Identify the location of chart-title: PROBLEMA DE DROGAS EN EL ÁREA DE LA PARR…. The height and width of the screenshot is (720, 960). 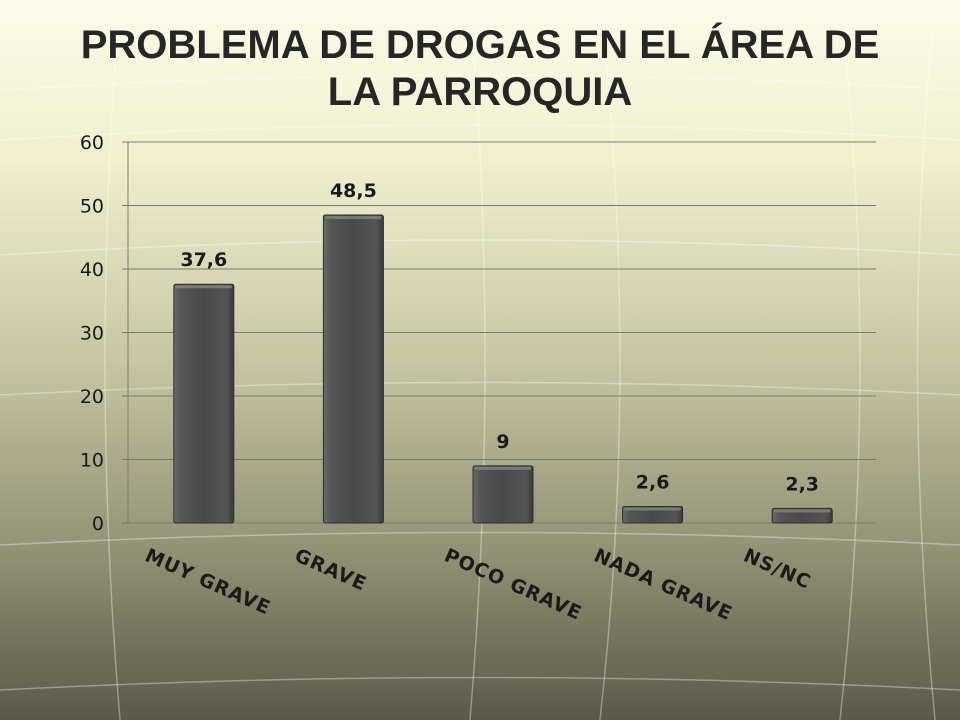
(480, 68).